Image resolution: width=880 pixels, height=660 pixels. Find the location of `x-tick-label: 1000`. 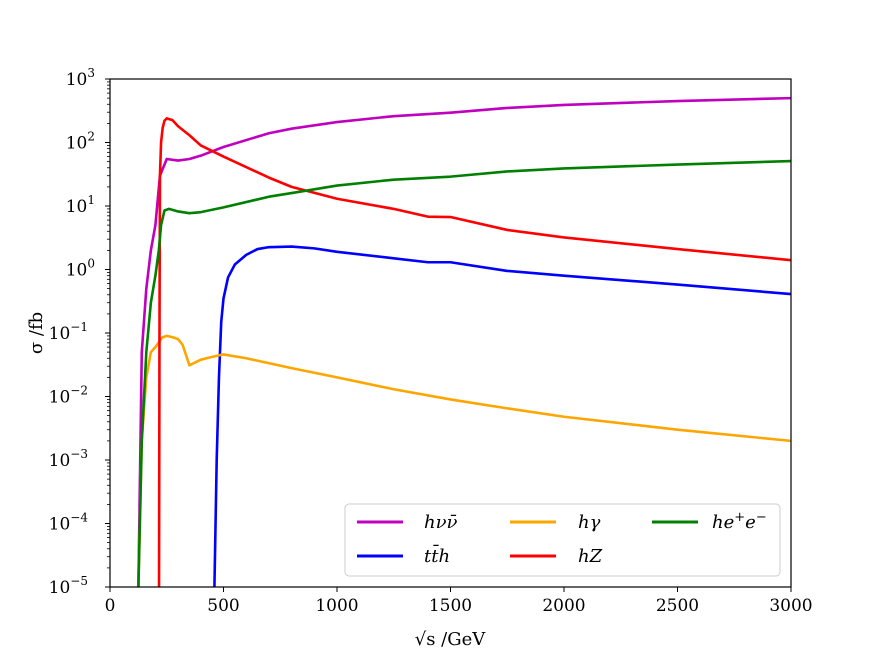

x-tick-label: 1000 is located at coordinates (336, 606).